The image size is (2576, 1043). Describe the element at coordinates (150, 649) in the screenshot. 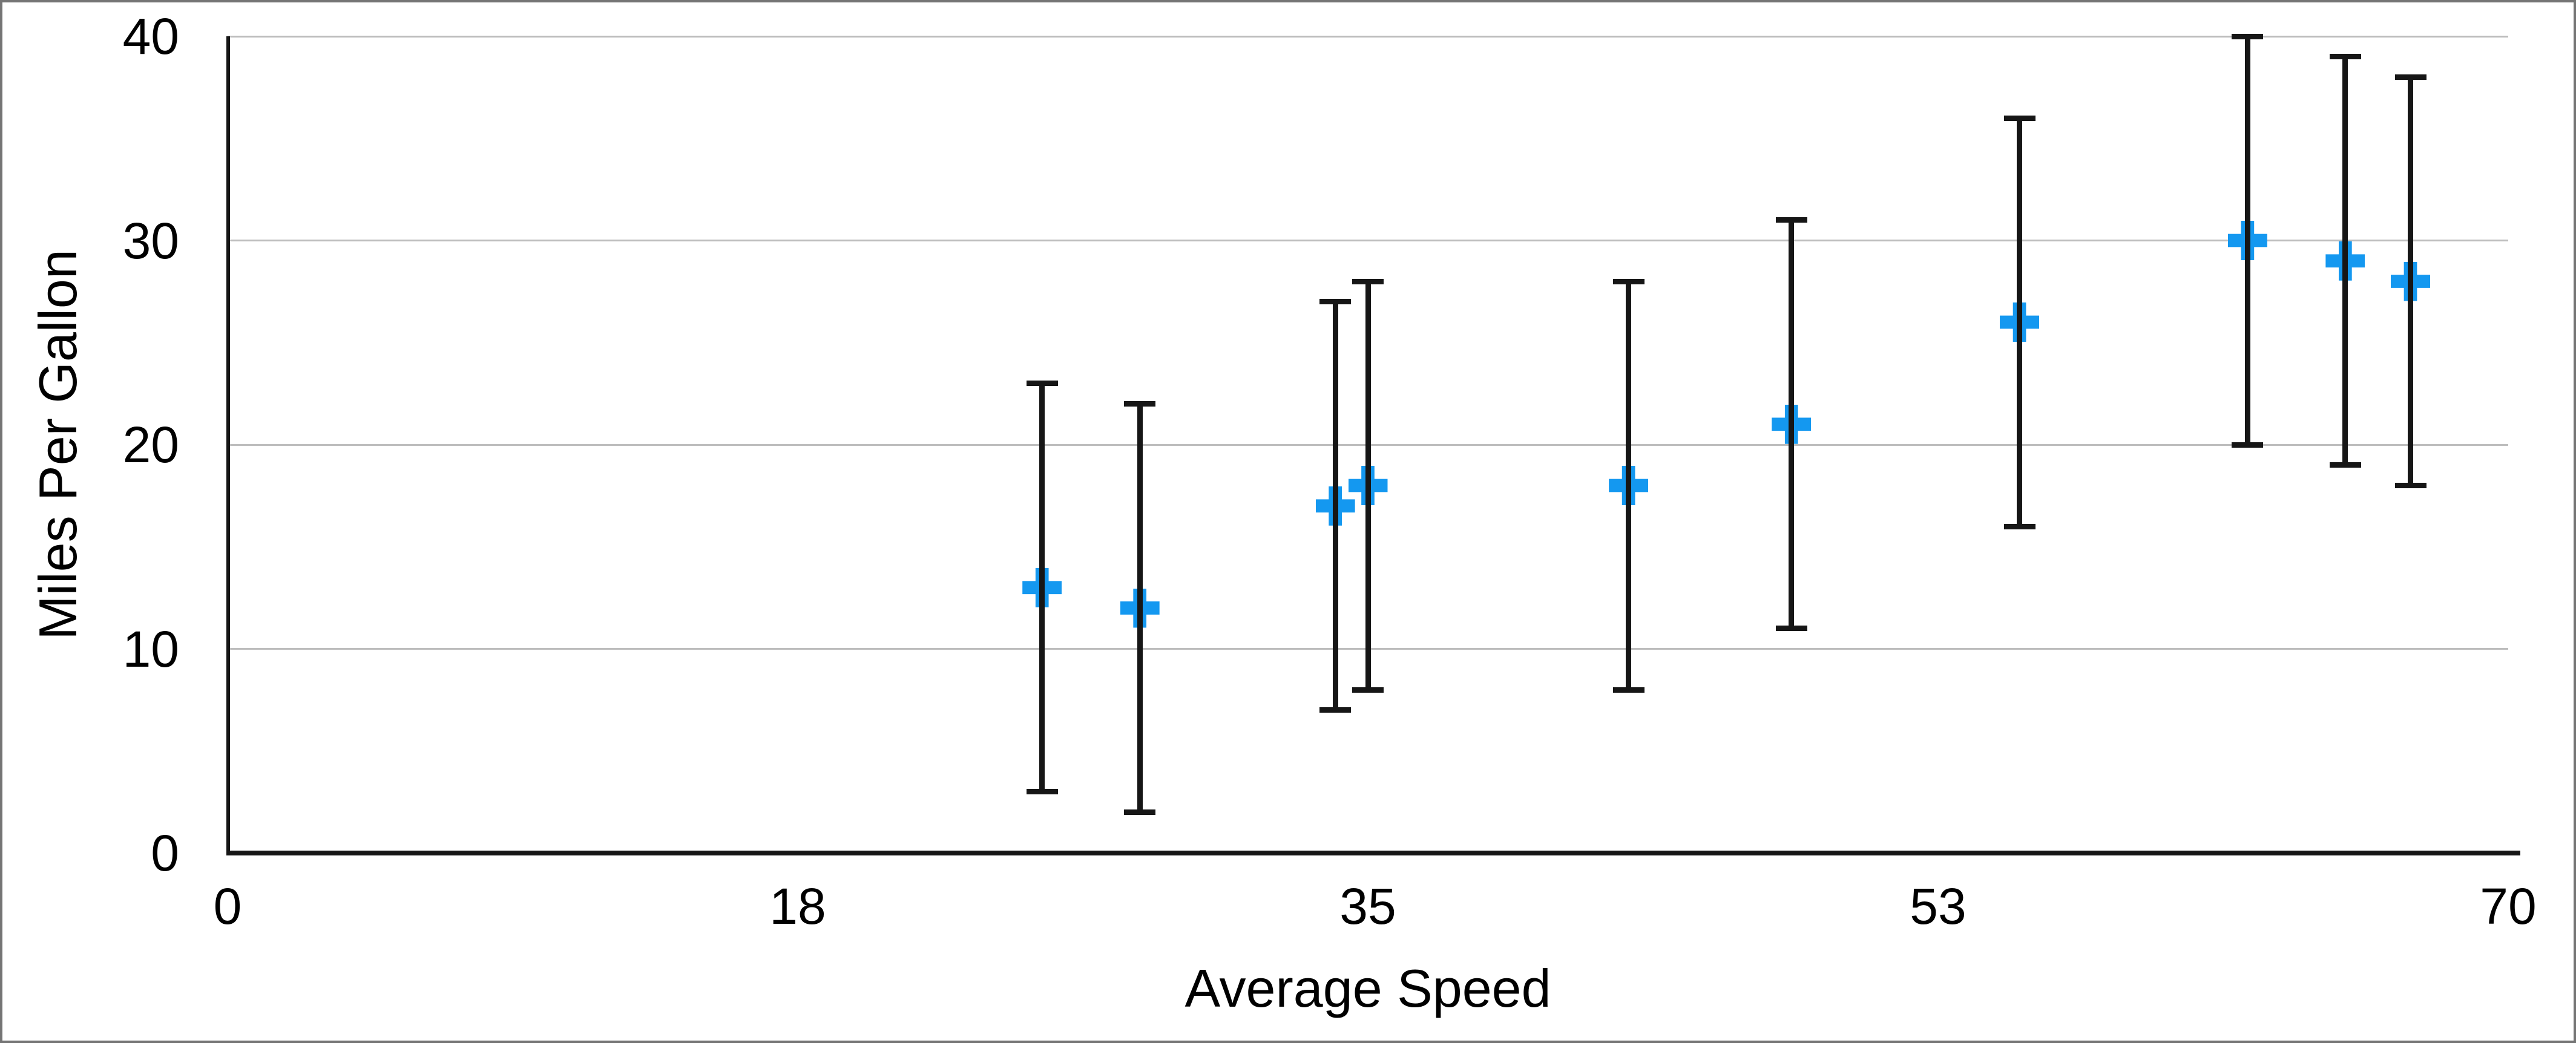

I see `y-tick-label: 10` at that location.